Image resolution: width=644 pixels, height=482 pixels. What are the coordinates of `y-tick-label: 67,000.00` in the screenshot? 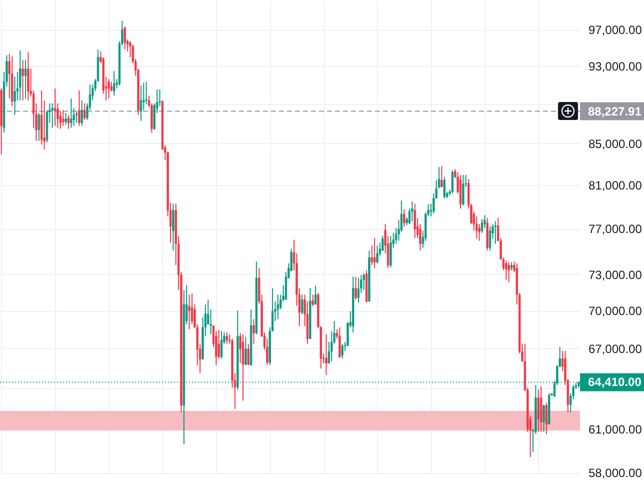 It's located at (615, 349).